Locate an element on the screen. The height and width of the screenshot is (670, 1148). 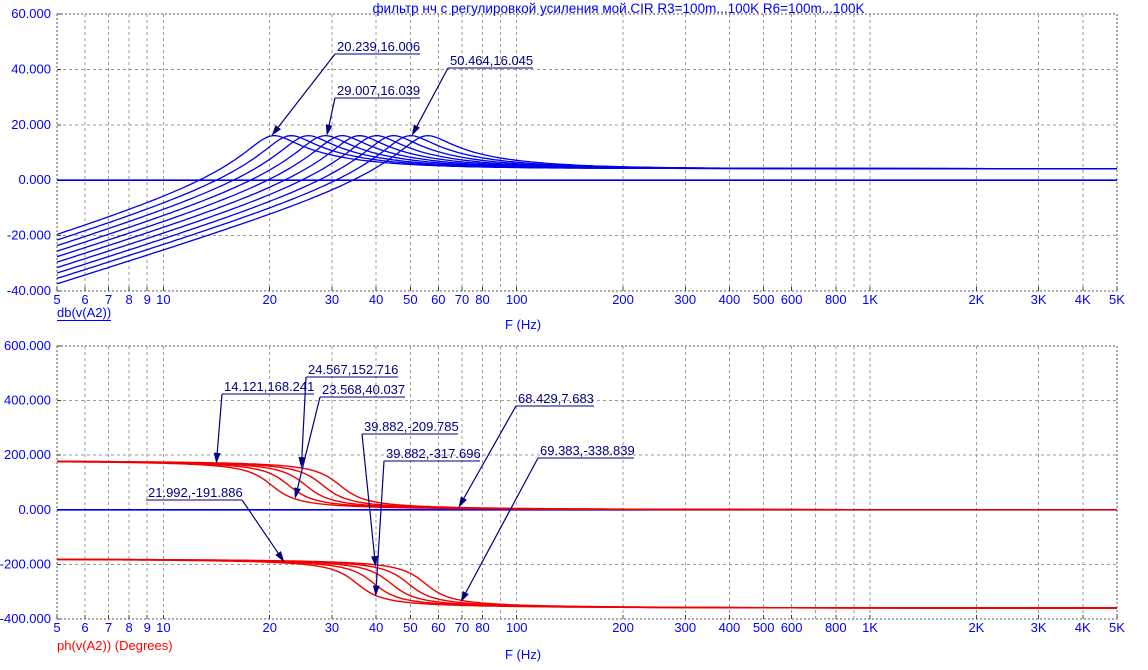
annotation-label: 39.882,-209.785 is located at coordinates (411, 426).